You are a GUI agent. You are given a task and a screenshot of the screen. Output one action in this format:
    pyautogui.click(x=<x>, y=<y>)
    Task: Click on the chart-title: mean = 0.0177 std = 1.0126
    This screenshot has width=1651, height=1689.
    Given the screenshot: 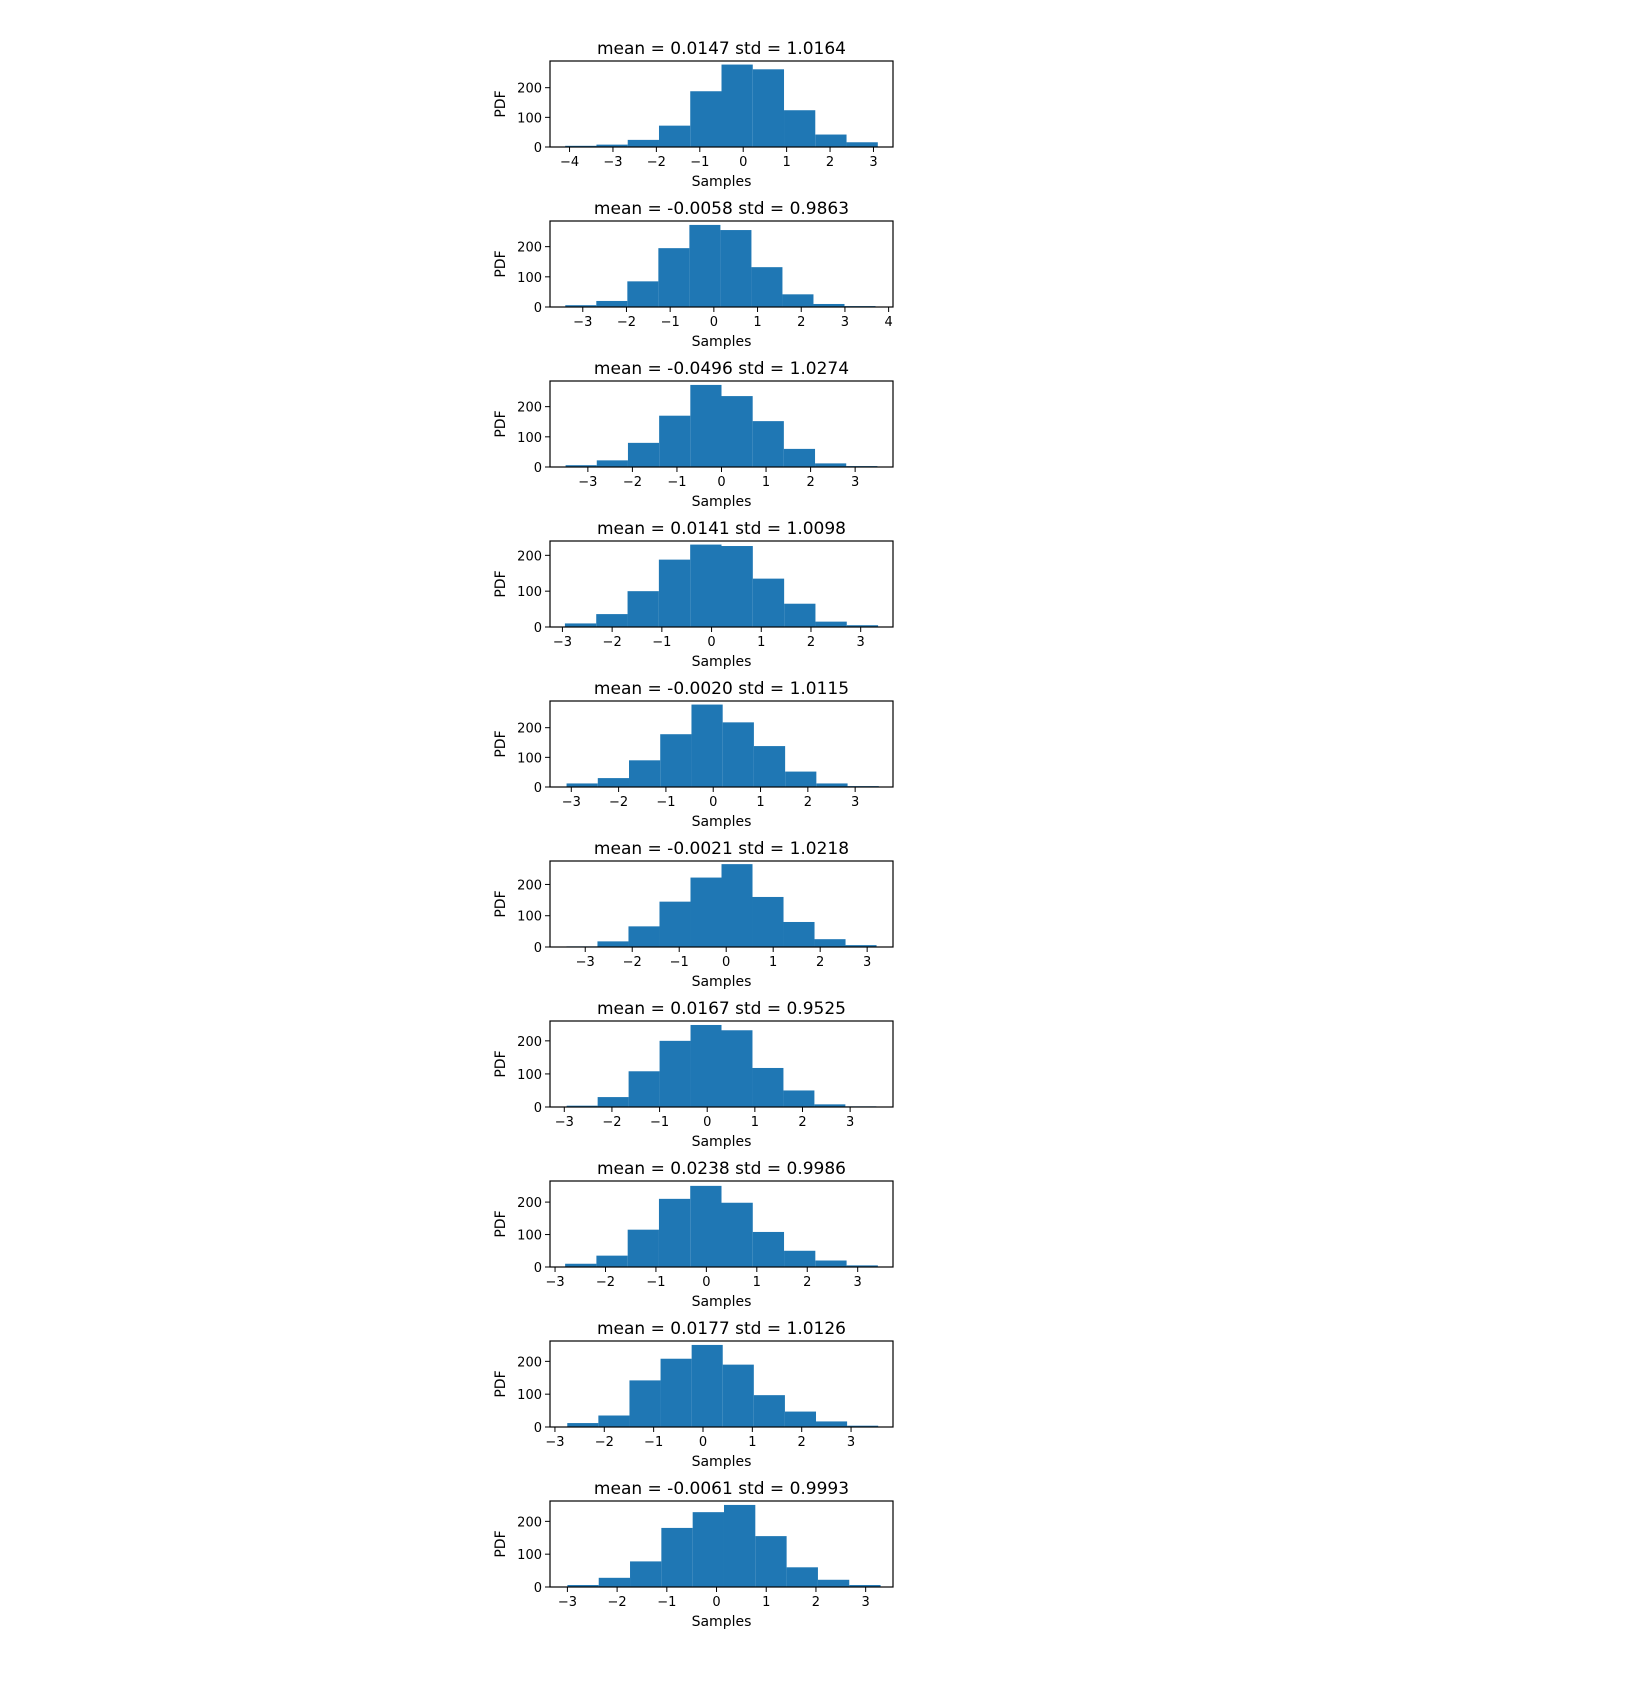 What is the action you would take?
    pyautogui.click(x=721, y=1329)
    